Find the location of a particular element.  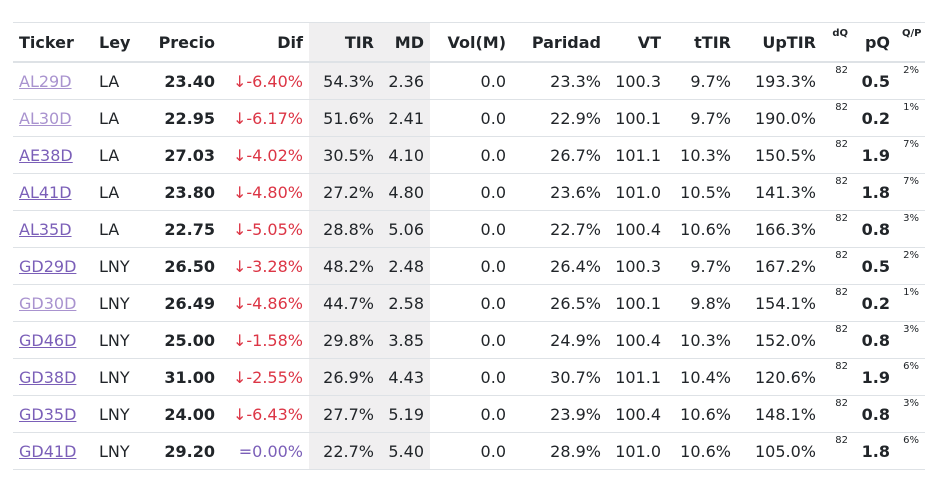

col-header-qp: Q/P is located at coordinates (910, 42).